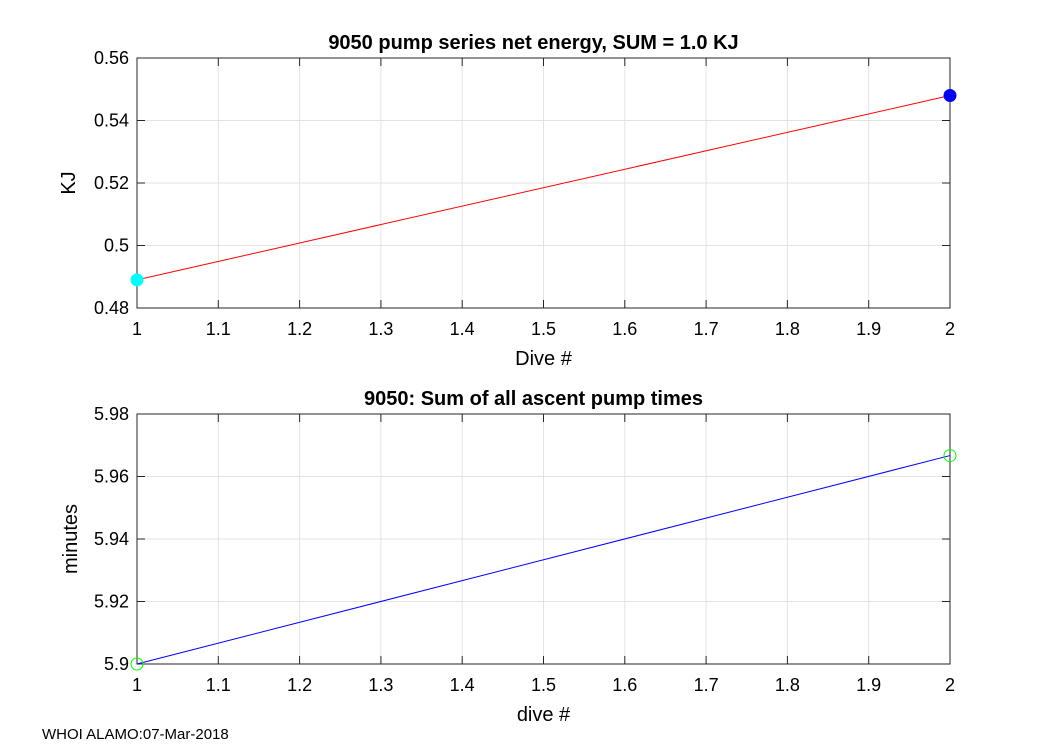  What do you see at coordinates (533, 399) in the screenshot?
I see `chart-title: 9050: Sum of all ascent pump times` at bounding box center [533, 399].